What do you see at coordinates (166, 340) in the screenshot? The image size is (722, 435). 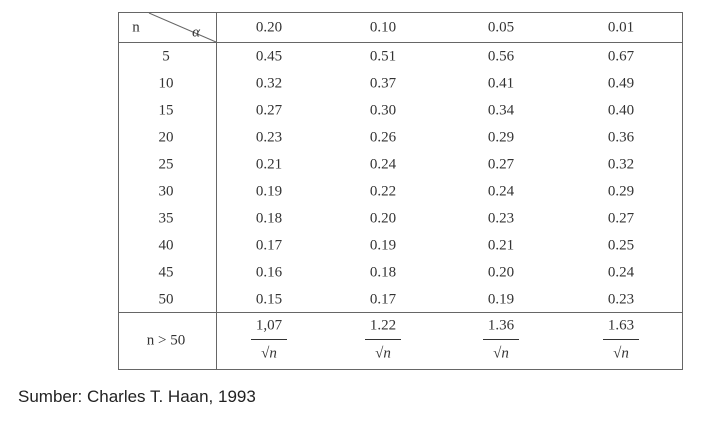 I see `large-n-label: n > 50` at bounding box center [166, 340].